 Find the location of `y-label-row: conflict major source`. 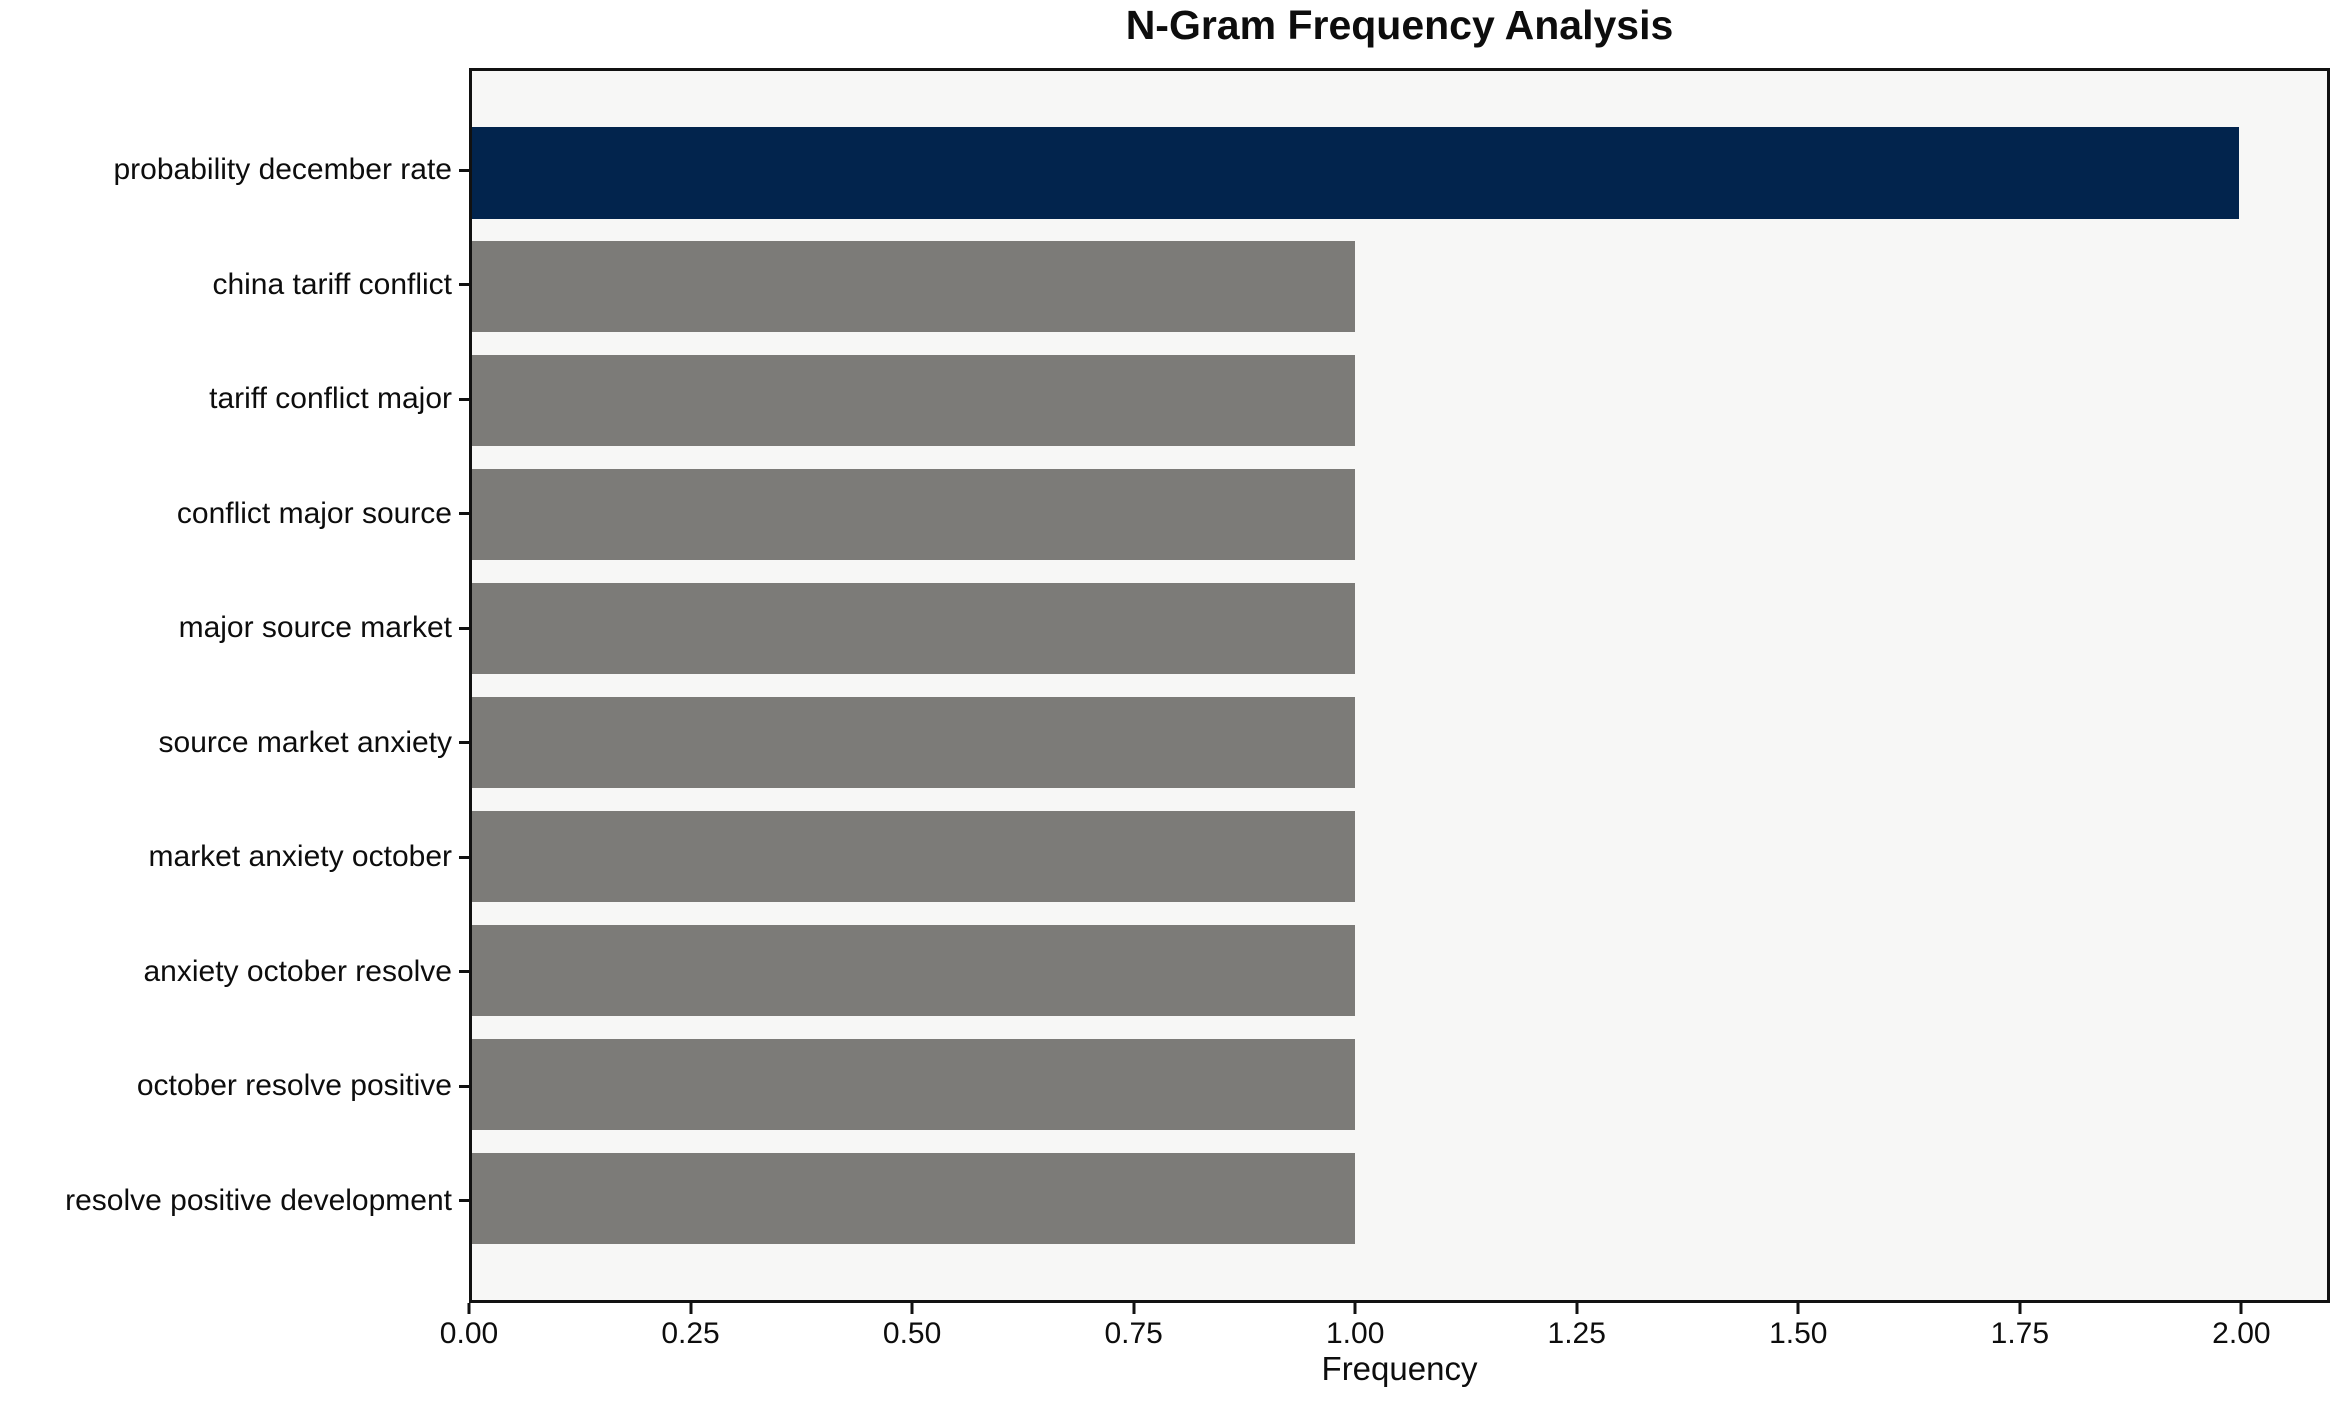

y-label-row: conflict major source is located at coordinates (234, 514).